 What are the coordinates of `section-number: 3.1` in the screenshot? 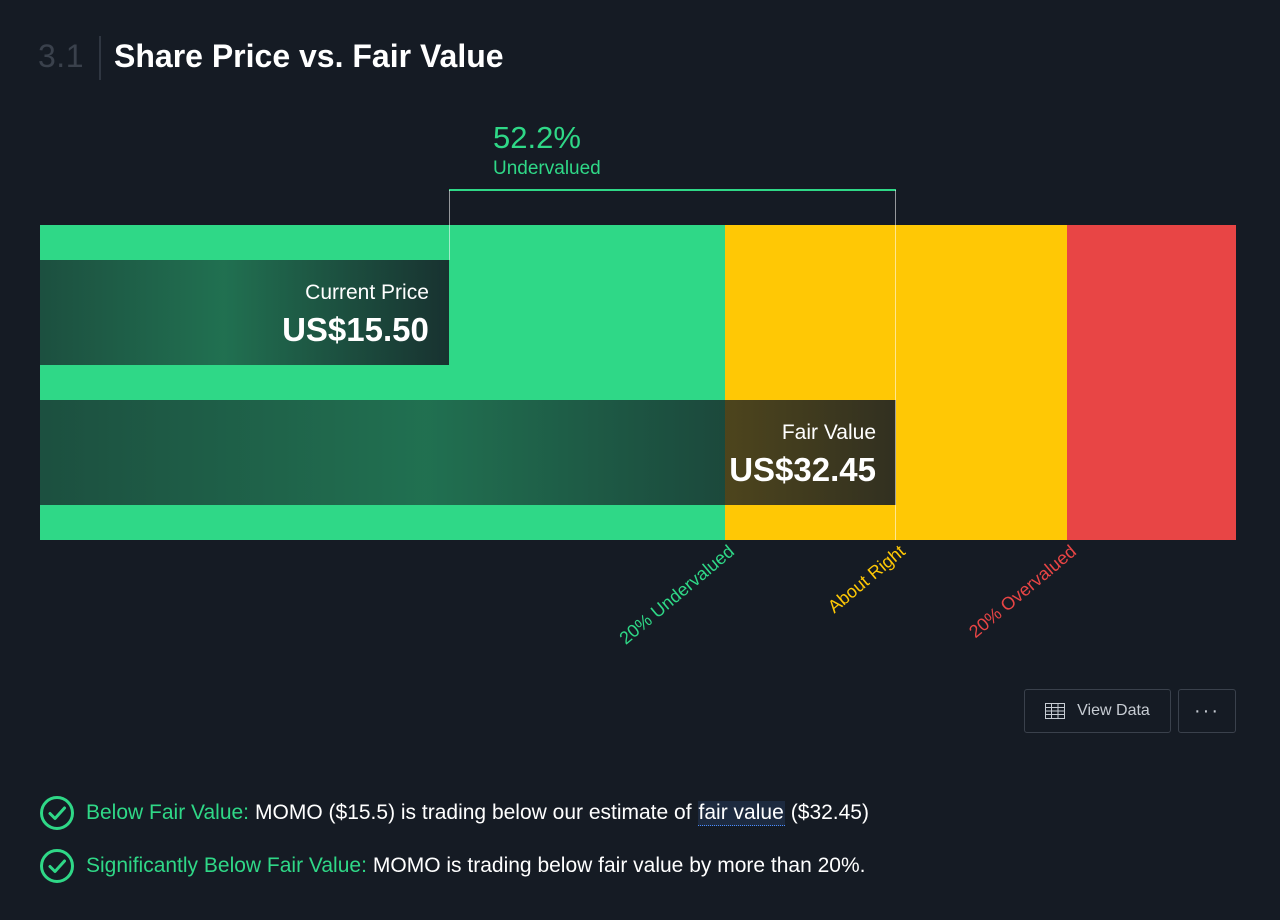 It's located at (61, 56).